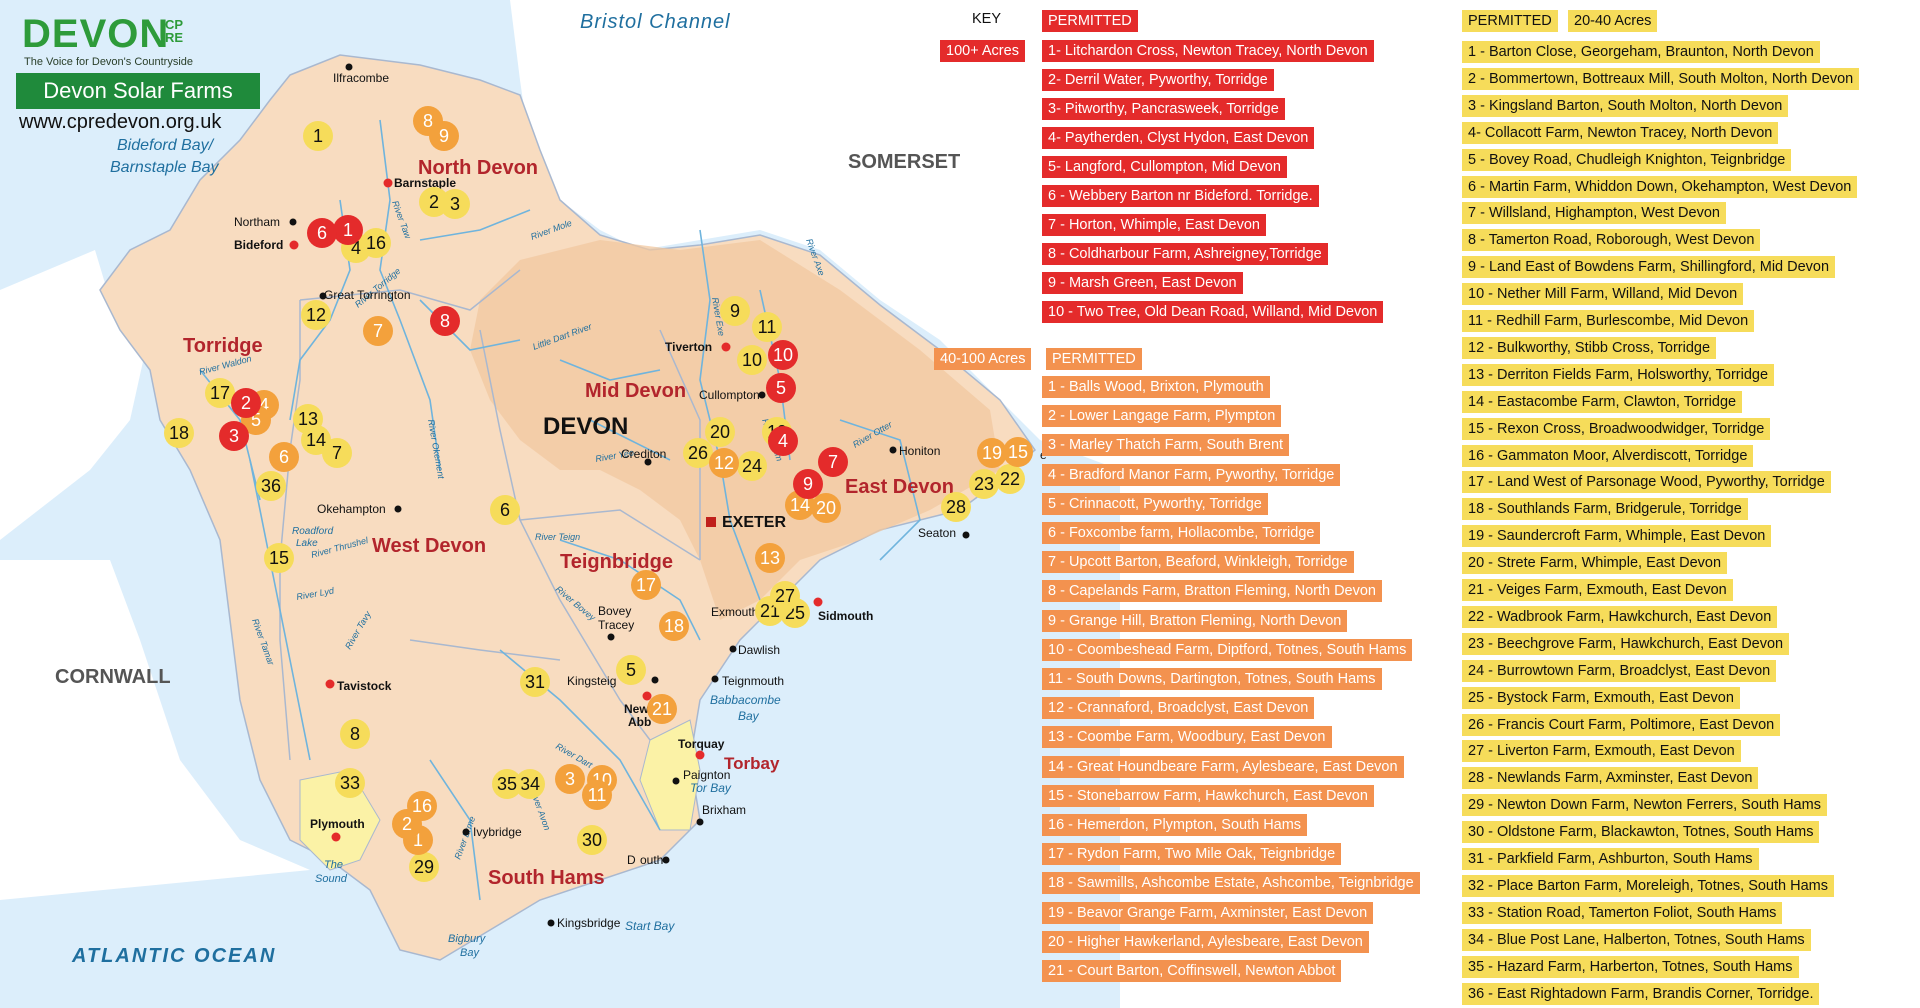 The height and width of the screenshot is (1008, 1920). Describe the element at coordinates (1142, 283) in the screenshot. I see `legend-red-item-9: 9 - Marsh Green, East Devon` at that location.